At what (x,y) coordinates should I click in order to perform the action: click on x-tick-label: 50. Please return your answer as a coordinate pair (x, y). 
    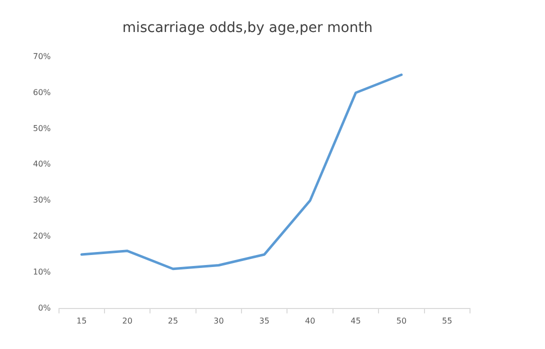
    Looking at the image, I should click on (401, 321).